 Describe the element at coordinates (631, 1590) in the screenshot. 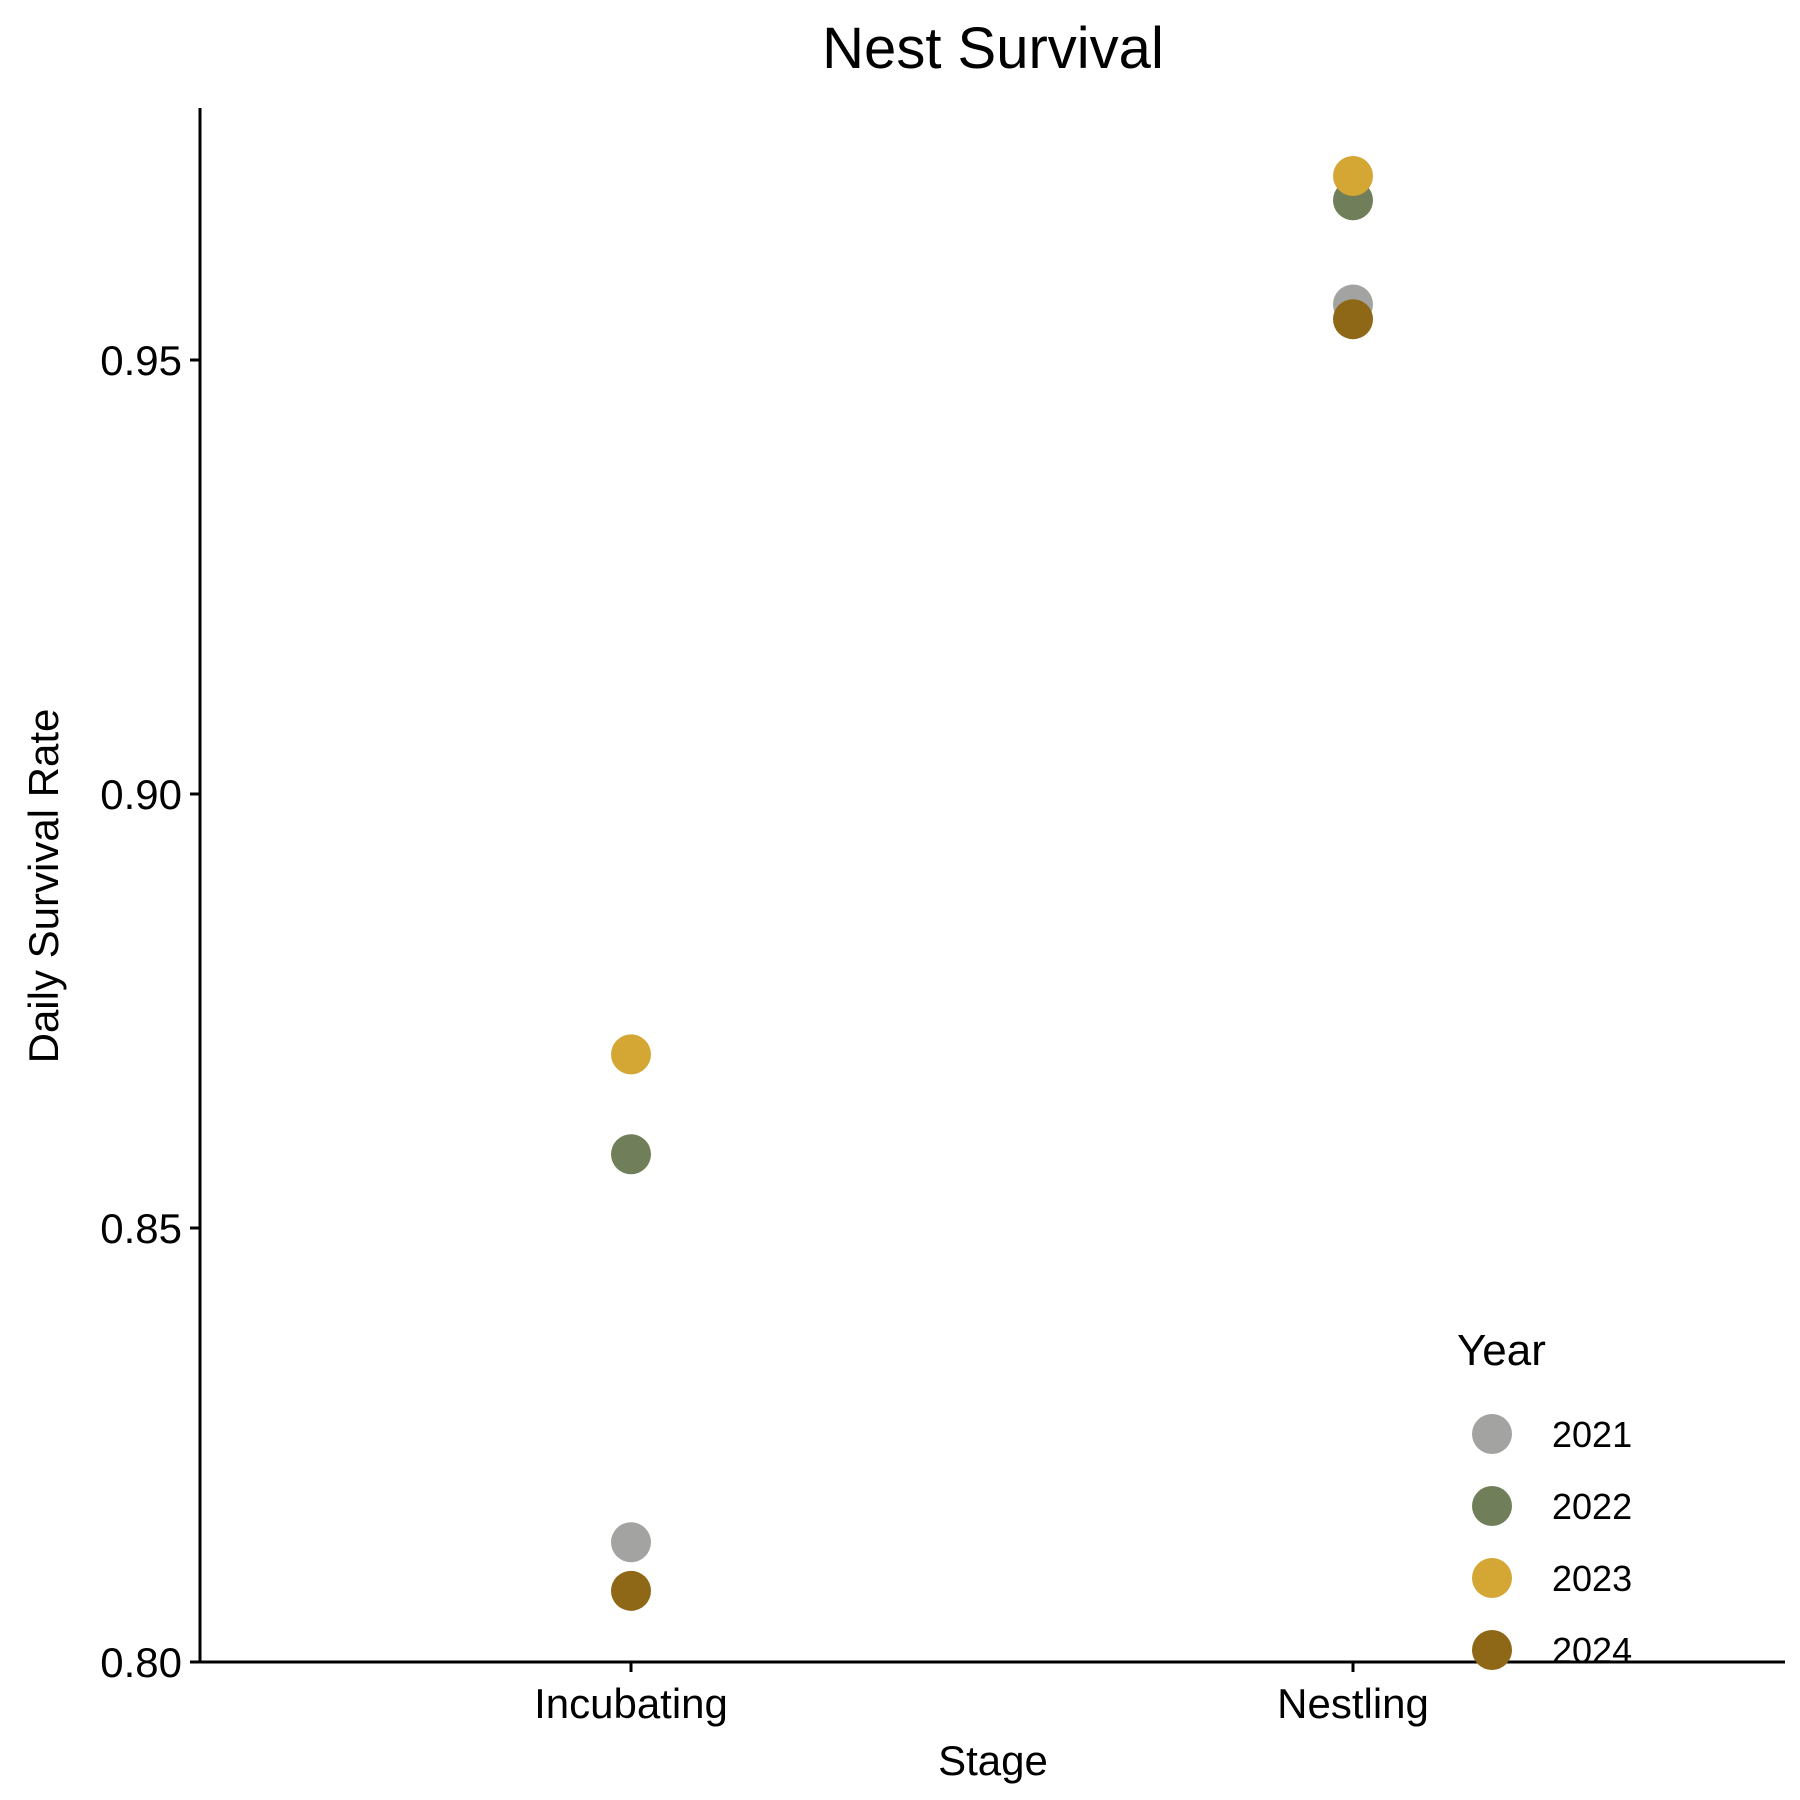

I see `data-point-2024-incubating` at that location.